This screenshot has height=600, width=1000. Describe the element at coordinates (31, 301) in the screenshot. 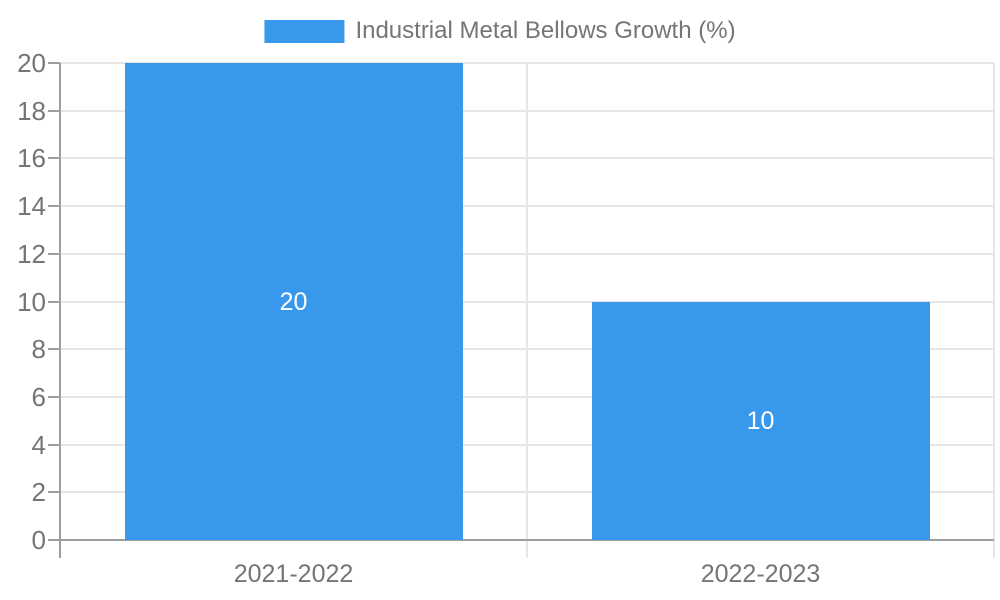

I see `y-tick-label: 10` at that location.